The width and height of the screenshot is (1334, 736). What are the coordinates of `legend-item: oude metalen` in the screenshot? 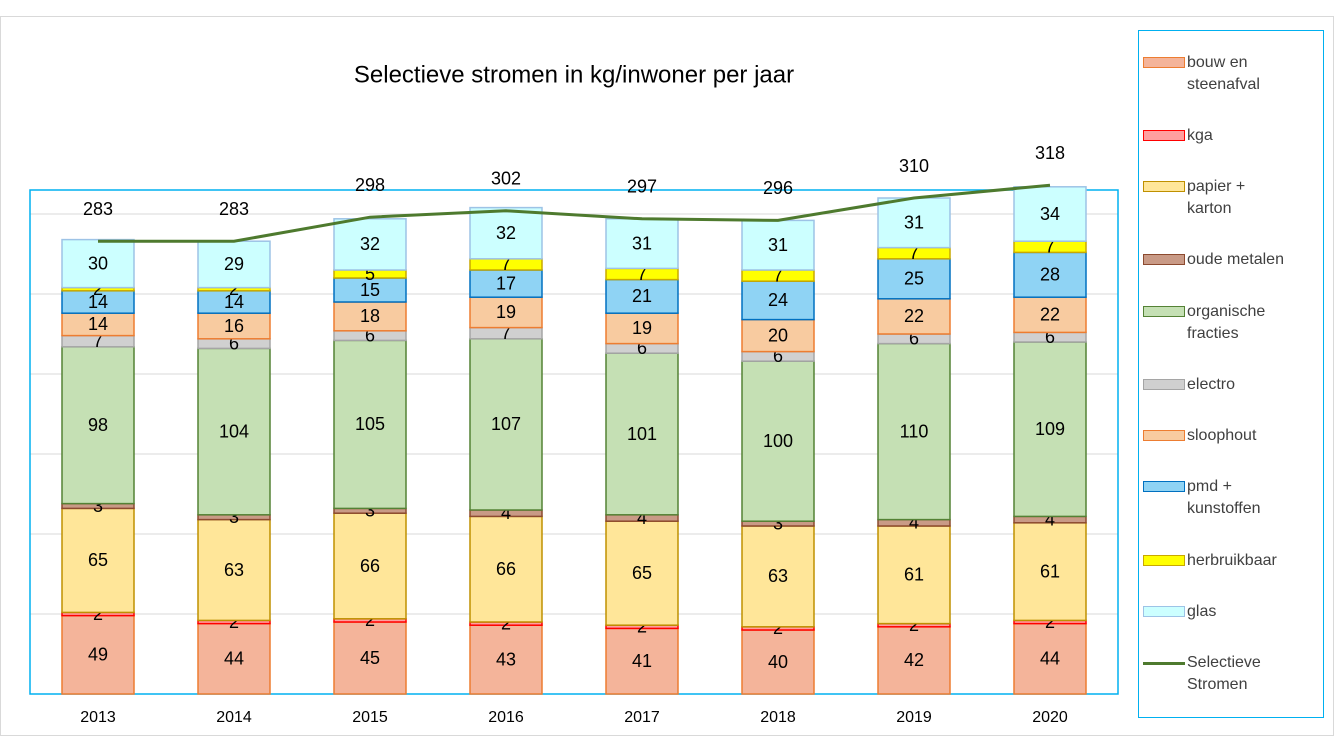 It's located at (1231, 260).